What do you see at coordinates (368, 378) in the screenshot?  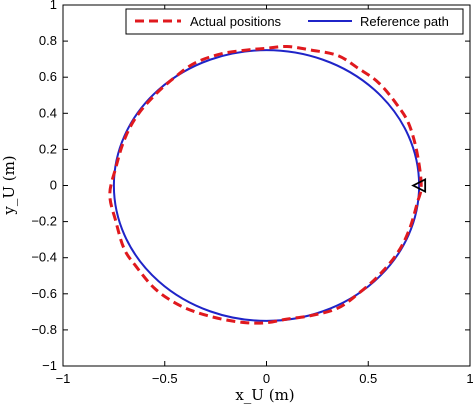 I see `x-tick-label: 0.5` at bounding box center [368, 378].